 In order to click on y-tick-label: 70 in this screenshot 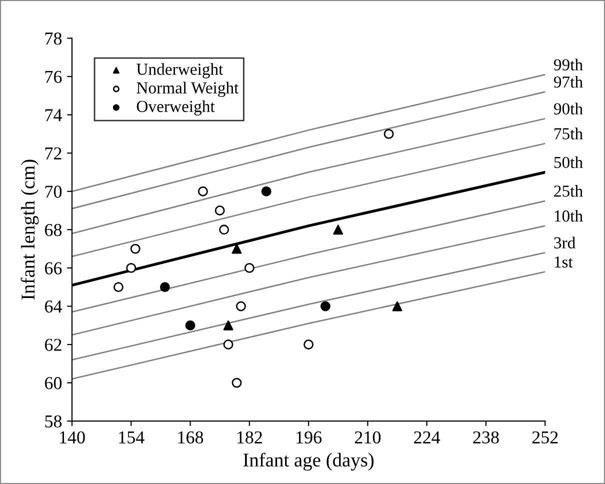, I will do `click(53, 192)`.